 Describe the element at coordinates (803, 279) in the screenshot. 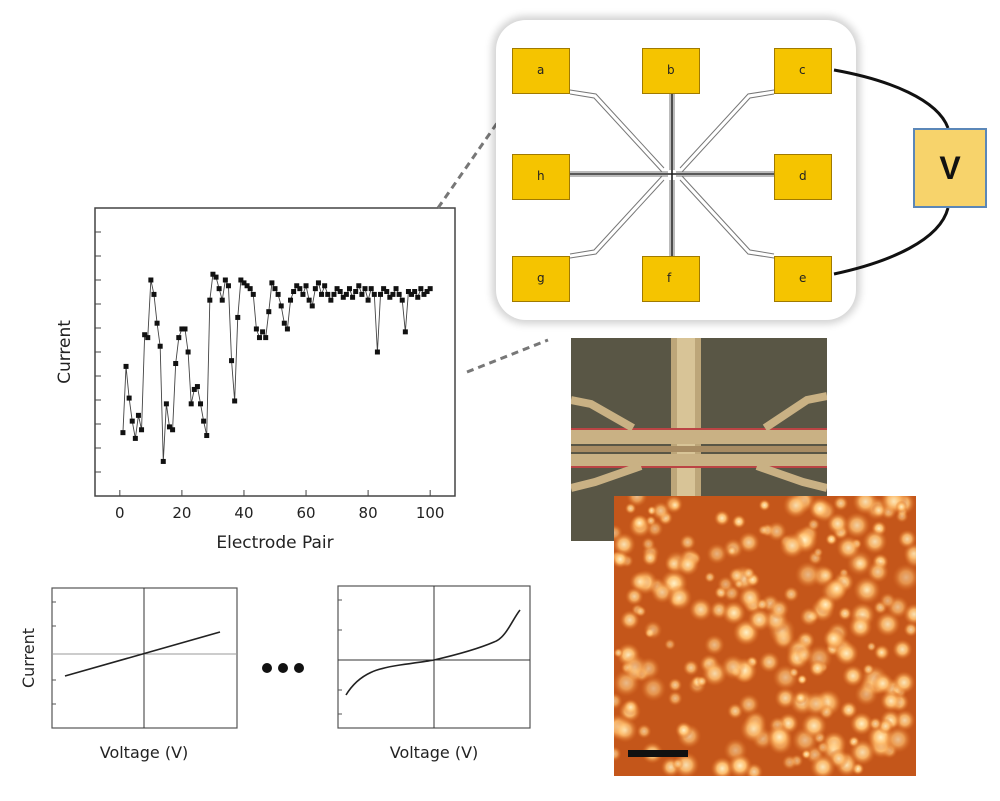

I see `pad-e: e` at that location.